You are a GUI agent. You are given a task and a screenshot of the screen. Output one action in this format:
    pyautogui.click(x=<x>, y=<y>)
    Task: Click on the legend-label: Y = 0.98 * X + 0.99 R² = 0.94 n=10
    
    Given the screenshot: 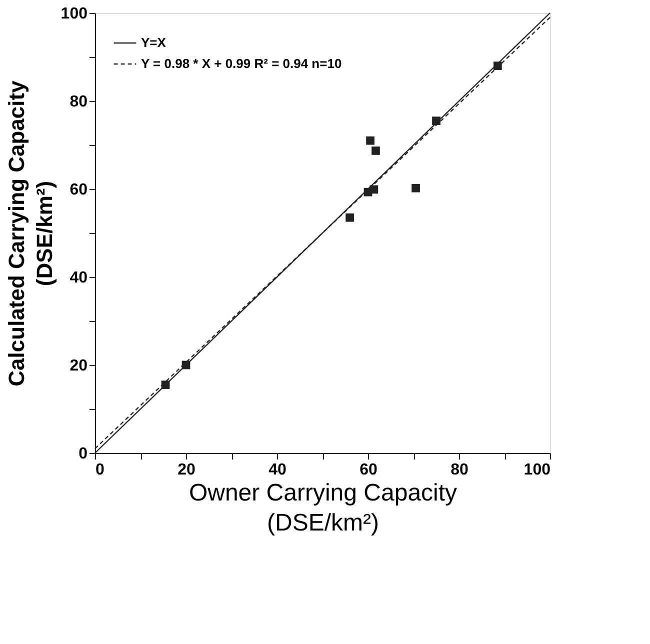 What is the action you would take?
    pyautogui.click(x=241, y=63)
    